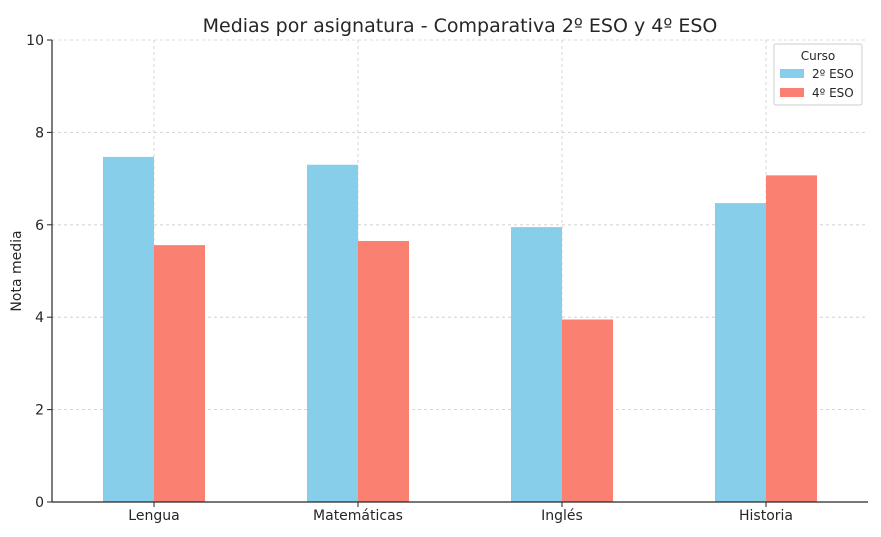 Image resolution: width=881 pixels, height=537 pixels. What do you see at coordinates (39, 226) in the screenshot?
I see `y-tick-label: 6` at bounding box center [39, 226].